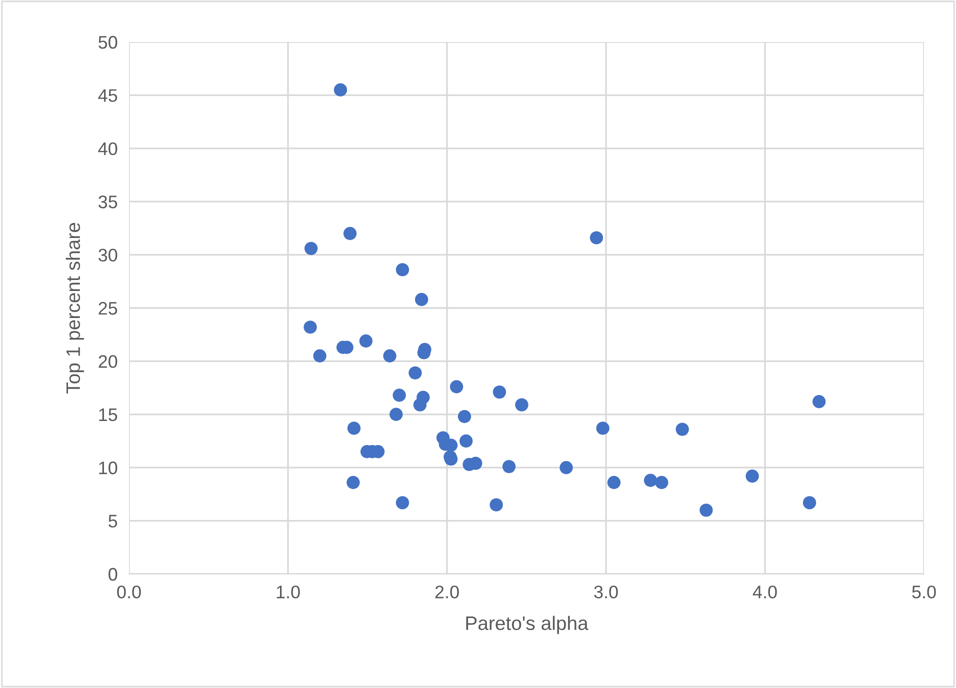 Image resolution: width=956 pixels, height=688 pixels. Describe the element at coordinates (527, 625) in the screenshot. I see `x-axis-title: Pareto's alpha` at that location.